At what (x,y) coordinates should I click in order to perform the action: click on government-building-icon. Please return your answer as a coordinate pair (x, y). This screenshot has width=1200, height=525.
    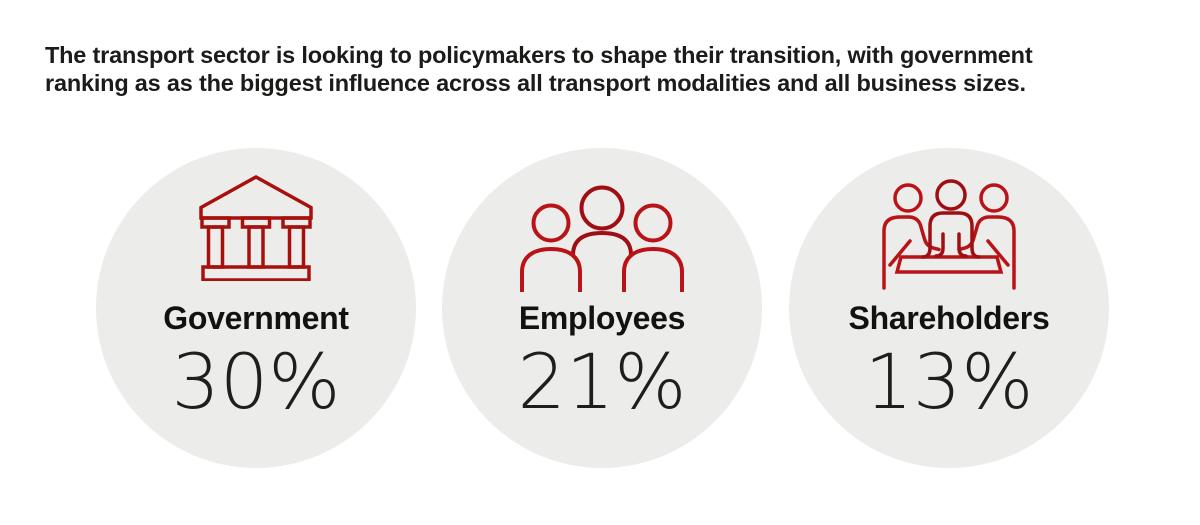
    Looking at the image, I should click on (256, 228).